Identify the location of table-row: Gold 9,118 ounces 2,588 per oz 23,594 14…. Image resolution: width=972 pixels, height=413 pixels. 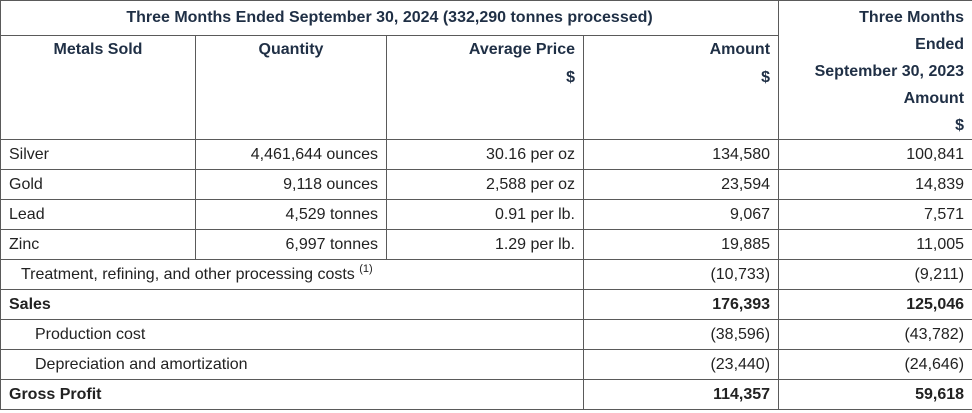
(486, 184).